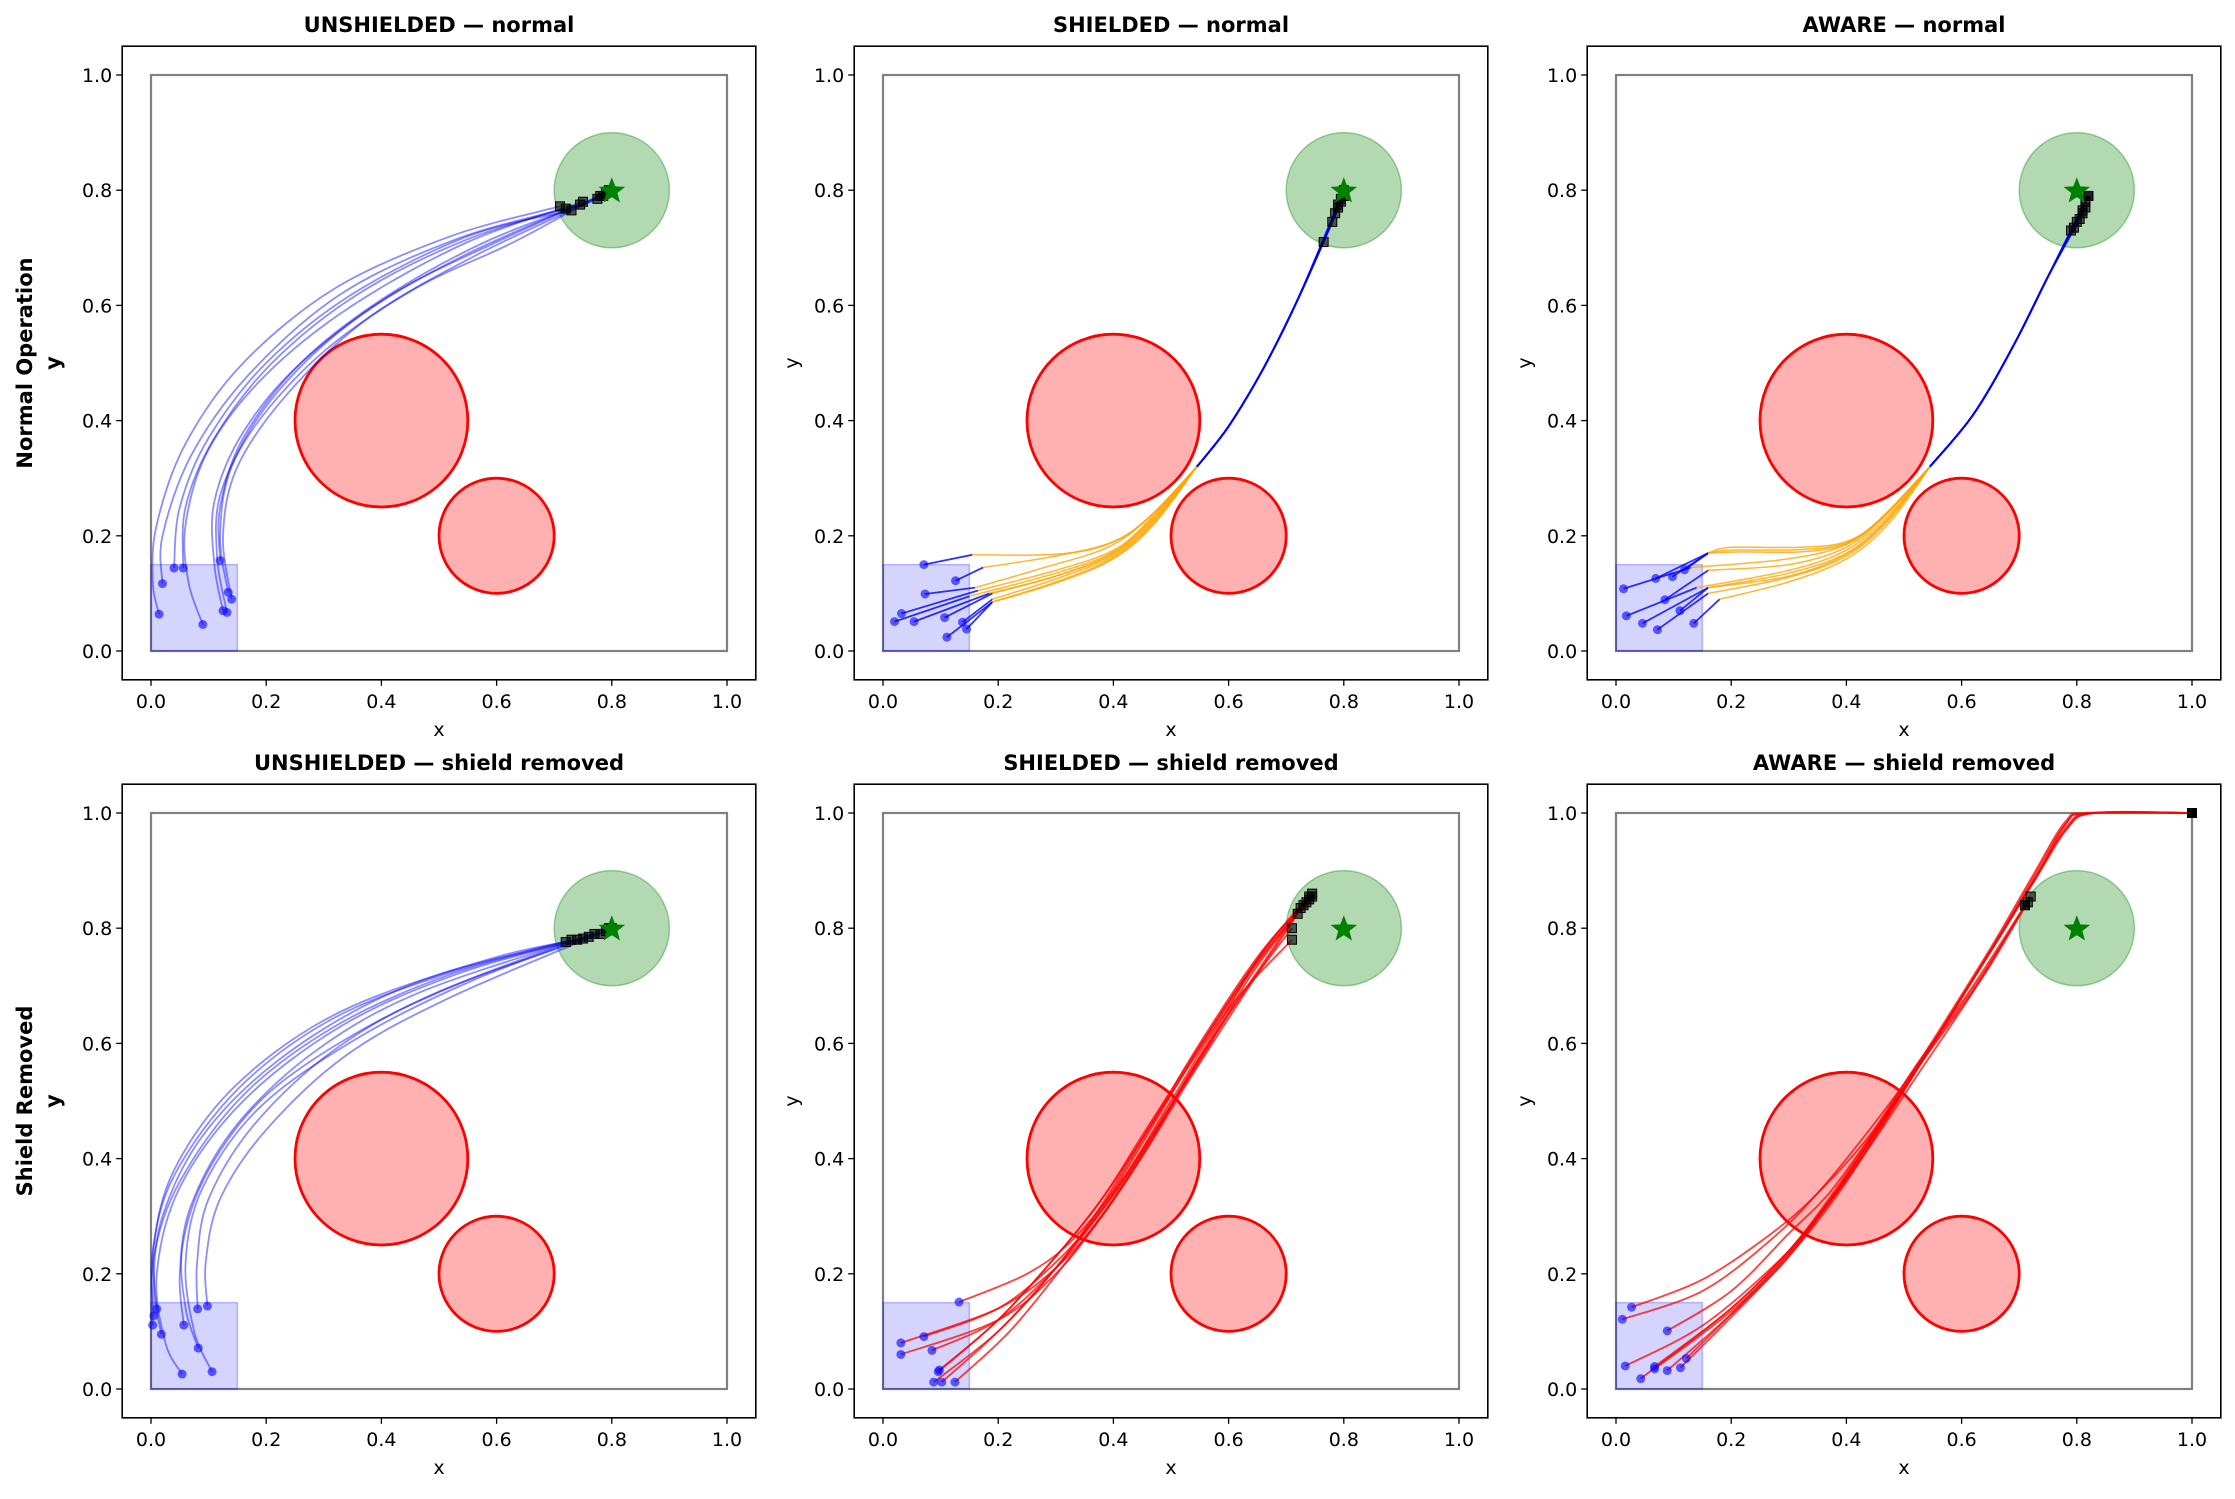 The width and height of the screenshot is (2235, 1499). Describe the element at coordinates (25, 362) in the screenshot. I see `row-label: Normal Operation` at that location.